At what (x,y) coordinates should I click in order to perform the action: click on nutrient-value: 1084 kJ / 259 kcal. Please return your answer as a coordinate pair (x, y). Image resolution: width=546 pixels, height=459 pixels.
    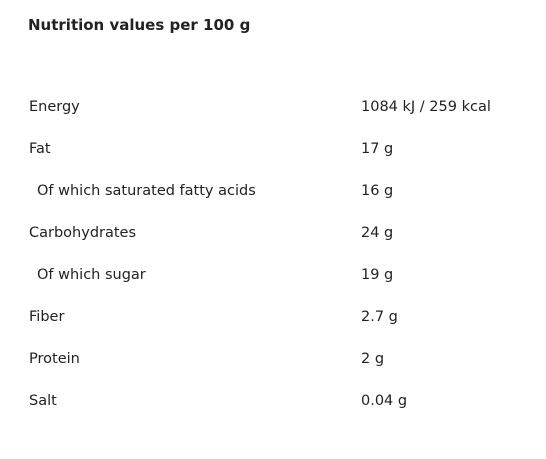
    Looking at the image, I should click on (426, 107).